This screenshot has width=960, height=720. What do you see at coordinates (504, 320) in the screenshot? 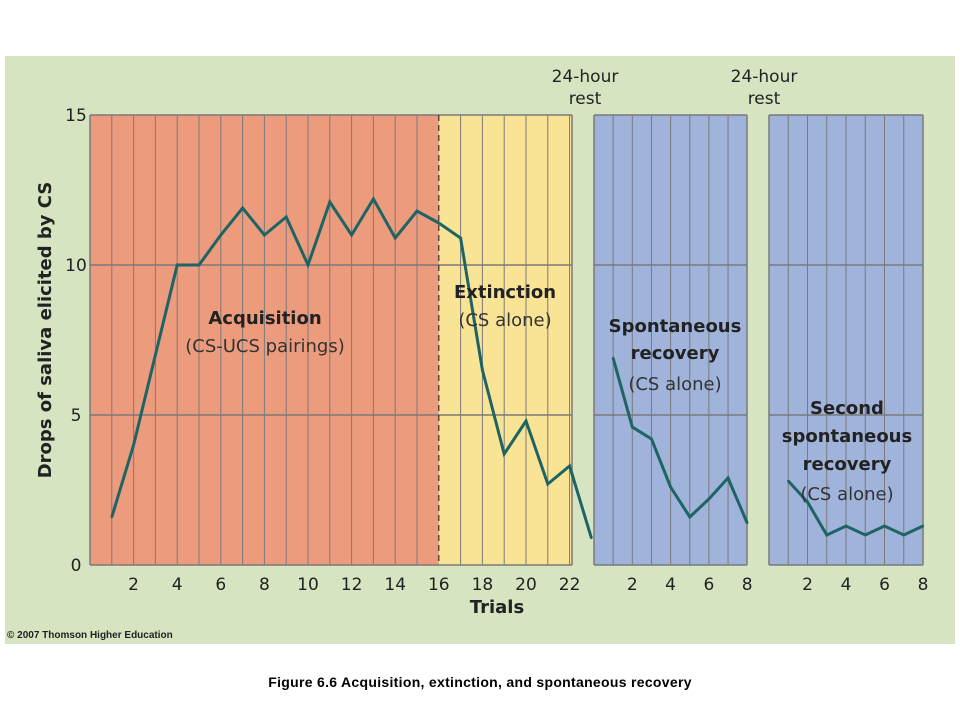
I see `extinction-sublabel: (CS alone)` at bounding box center [504, 320].